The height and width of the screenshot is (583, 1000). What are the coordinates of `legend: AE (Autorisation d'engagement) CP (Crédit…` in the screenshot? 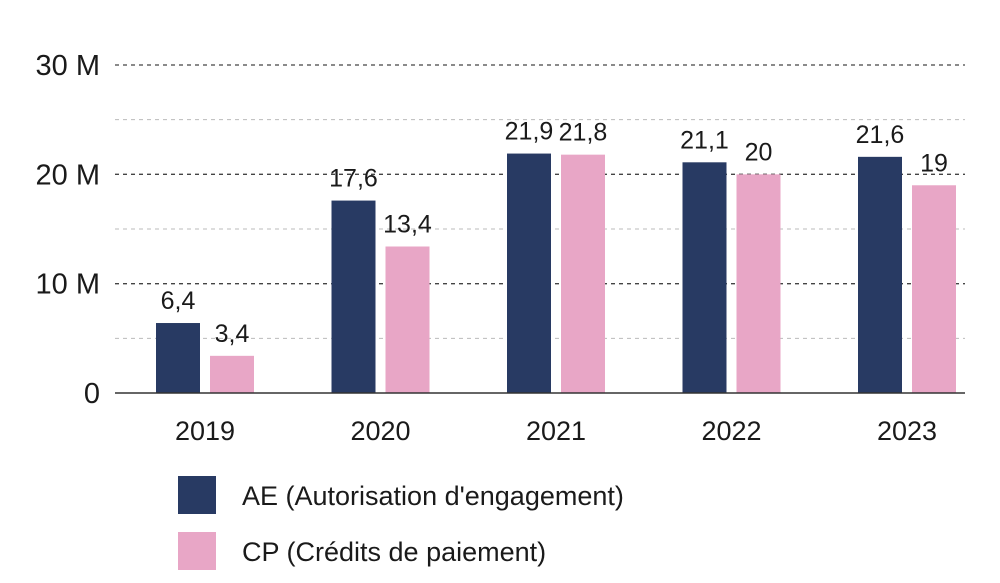 It's located at (401, 523).